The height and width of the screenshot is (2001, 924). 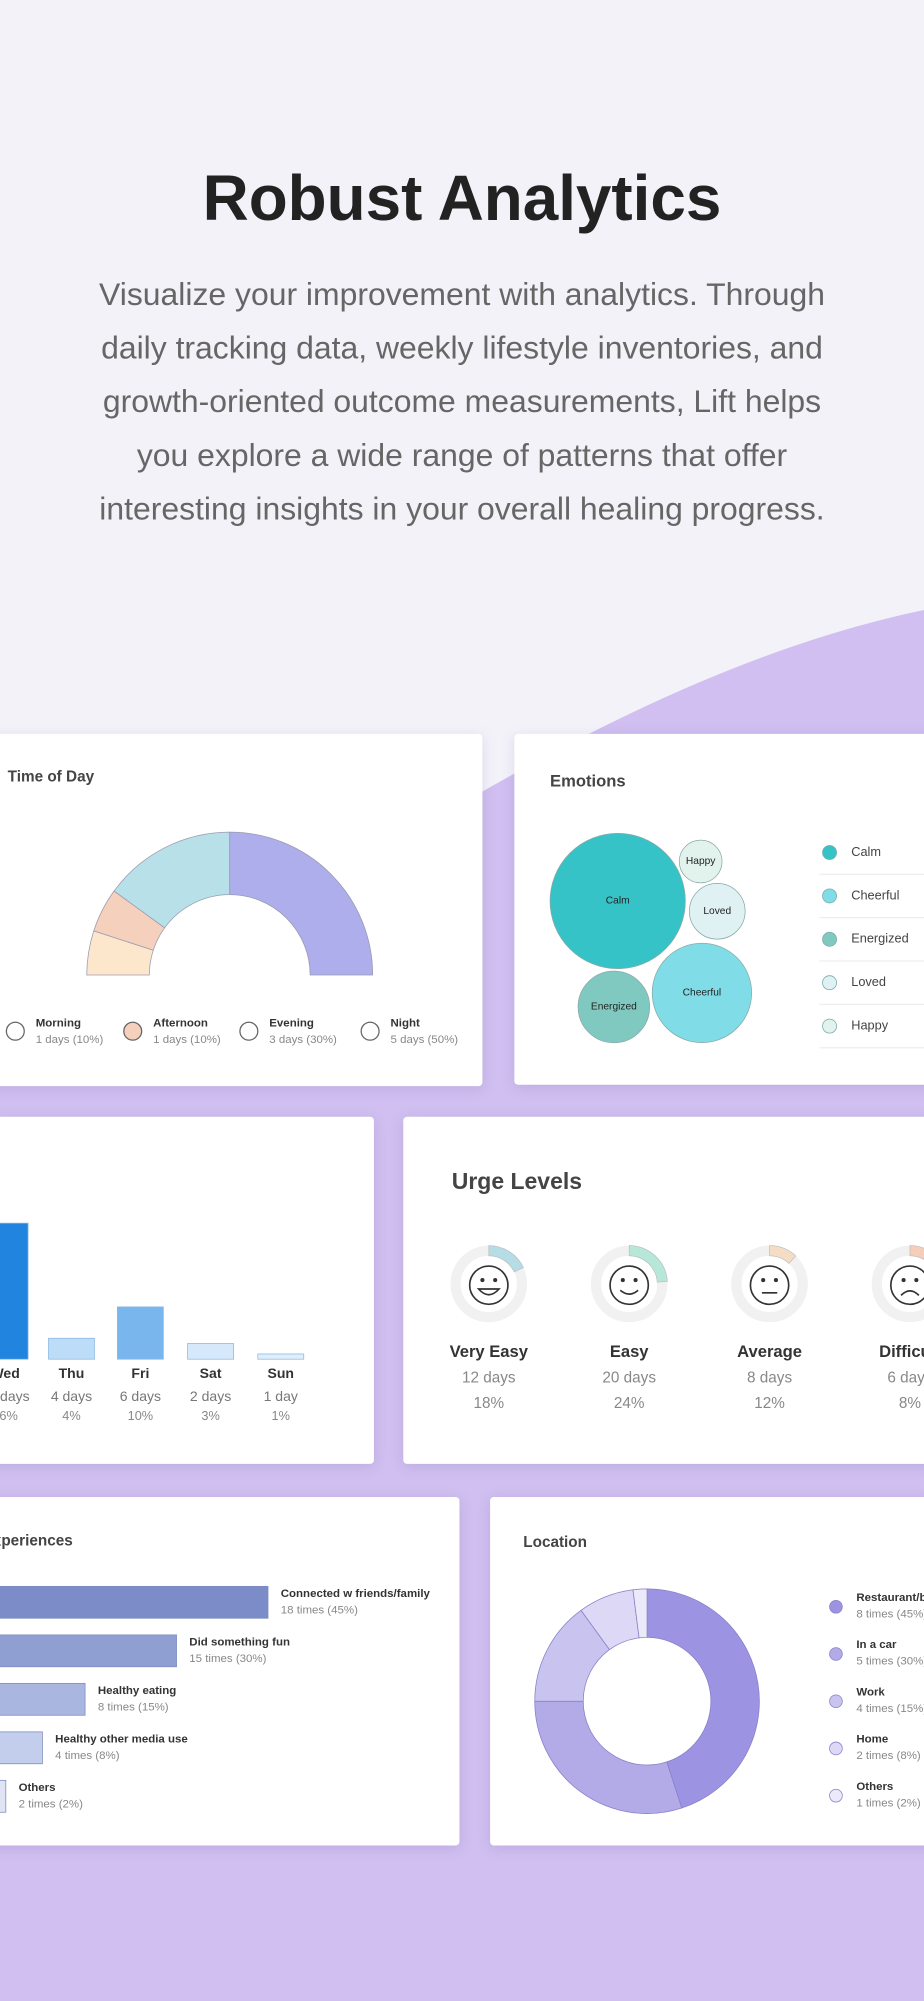 What do you see at coordinates (769, 1377) in the screenshot?
I see `day-label: 8 days` at bounding box center [769, 1377].